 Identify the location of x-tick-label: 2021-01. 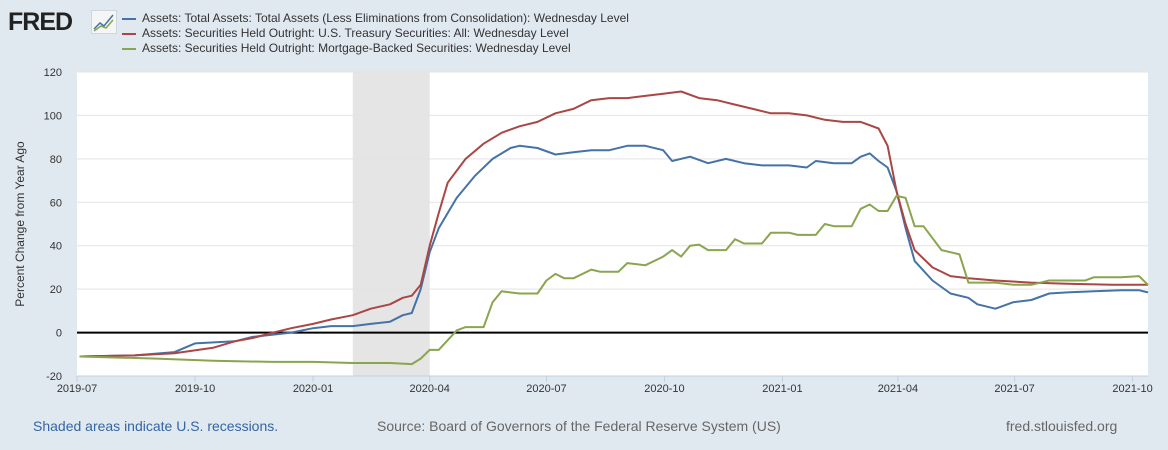
(782, 389).